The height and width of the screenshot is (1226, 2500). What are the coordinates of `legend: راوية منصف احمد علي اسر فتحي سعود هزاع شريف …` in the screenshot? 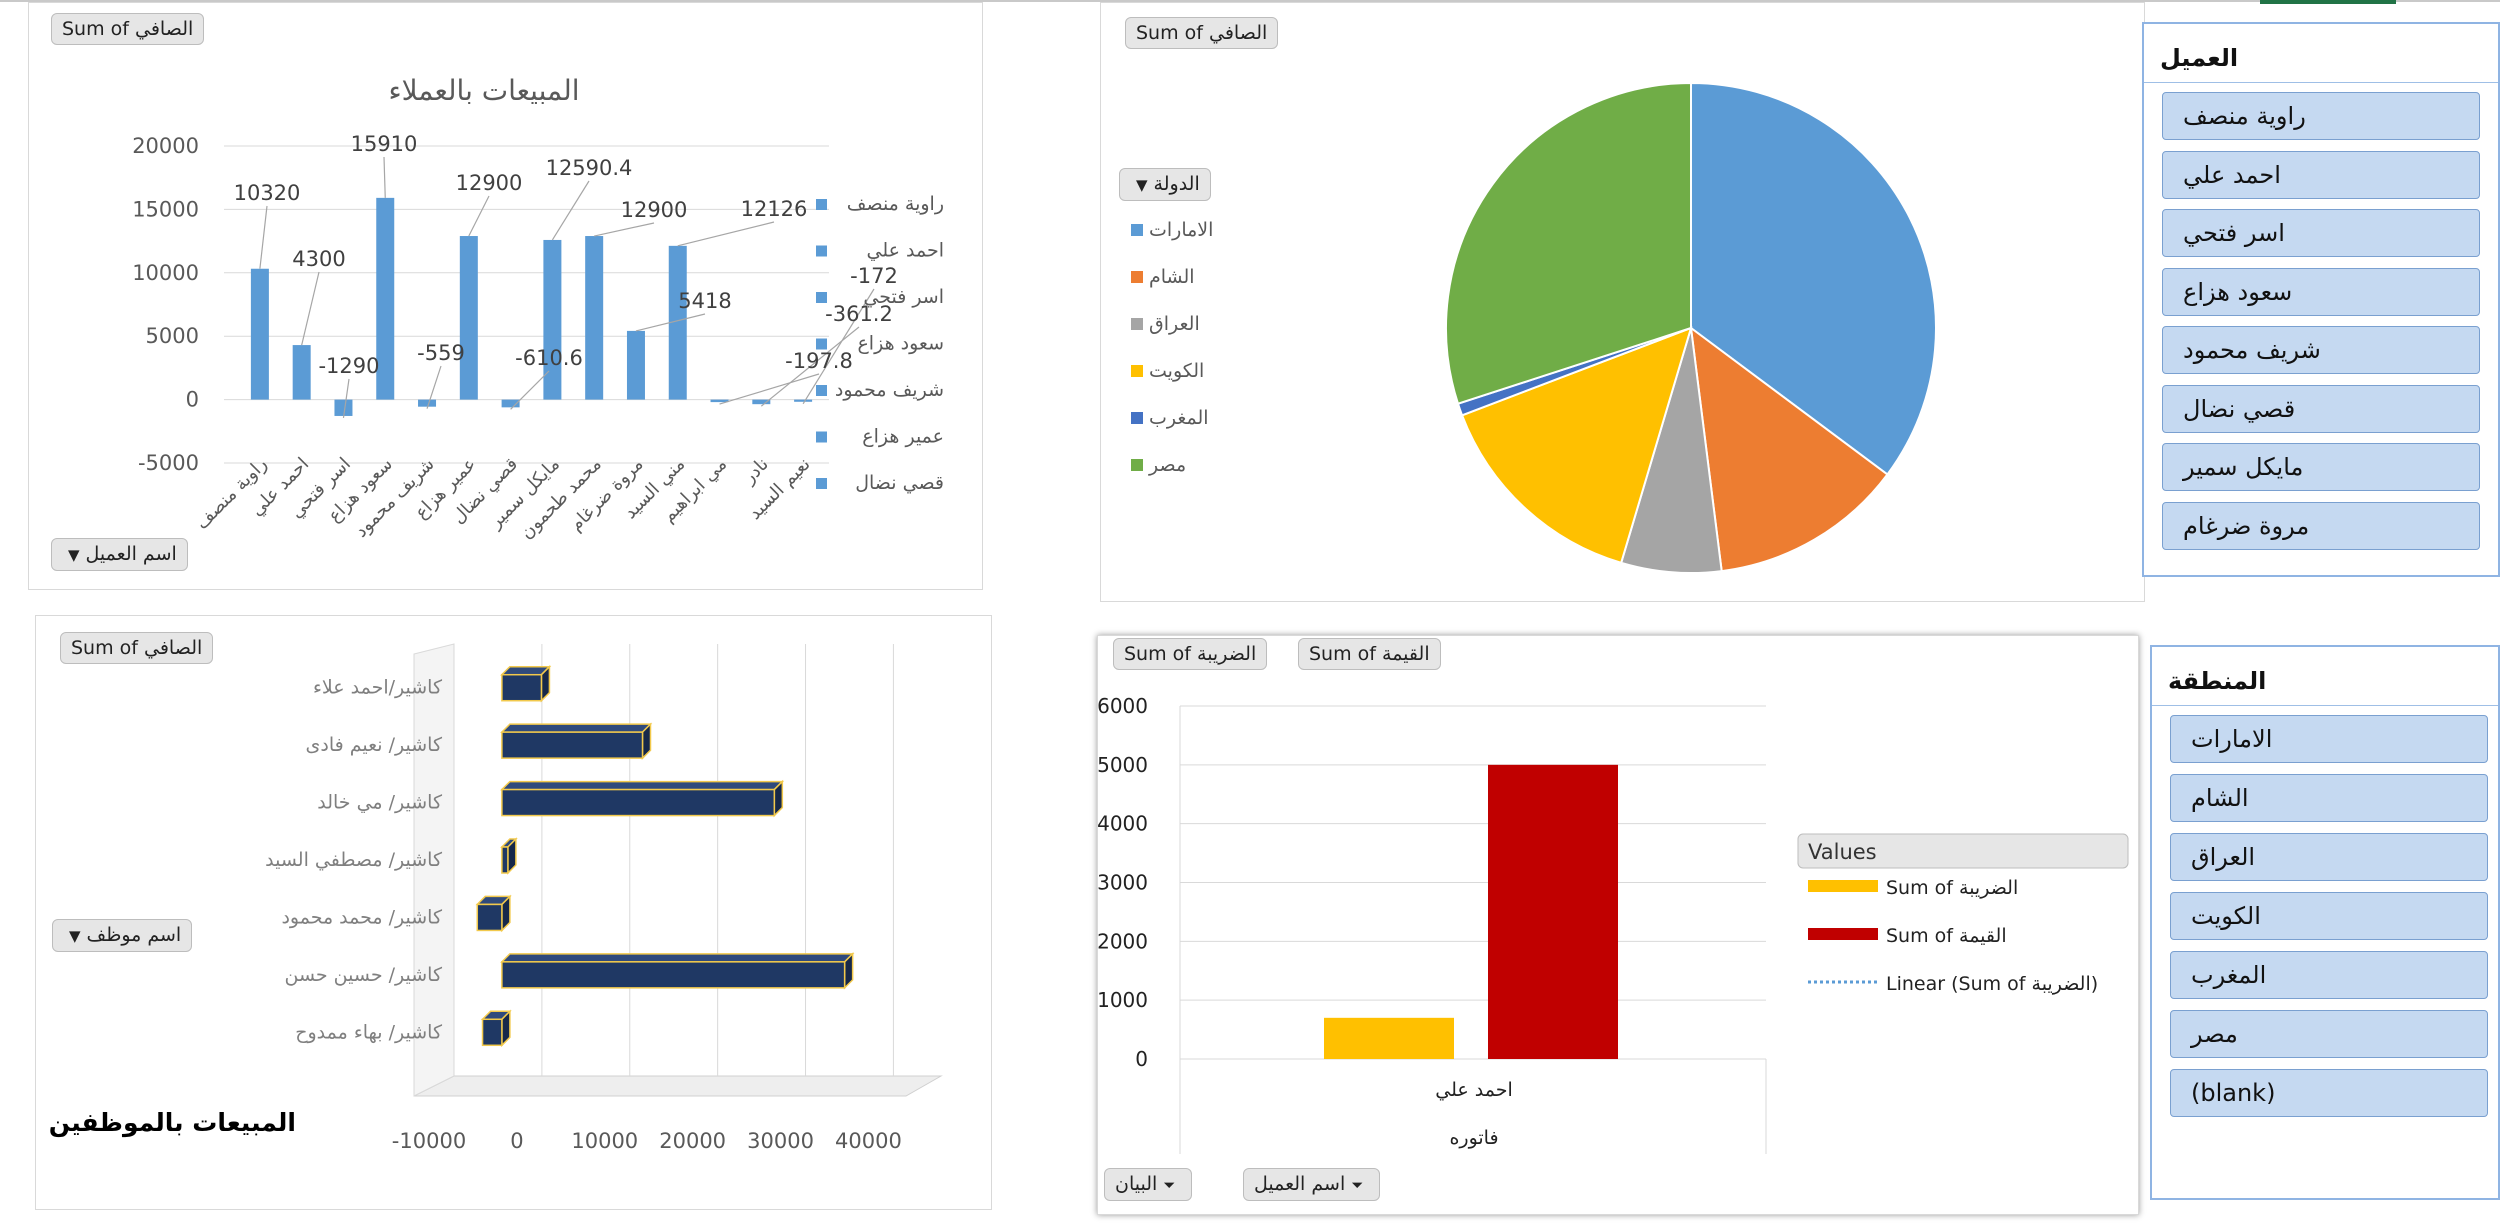 It's located at (880, 343).